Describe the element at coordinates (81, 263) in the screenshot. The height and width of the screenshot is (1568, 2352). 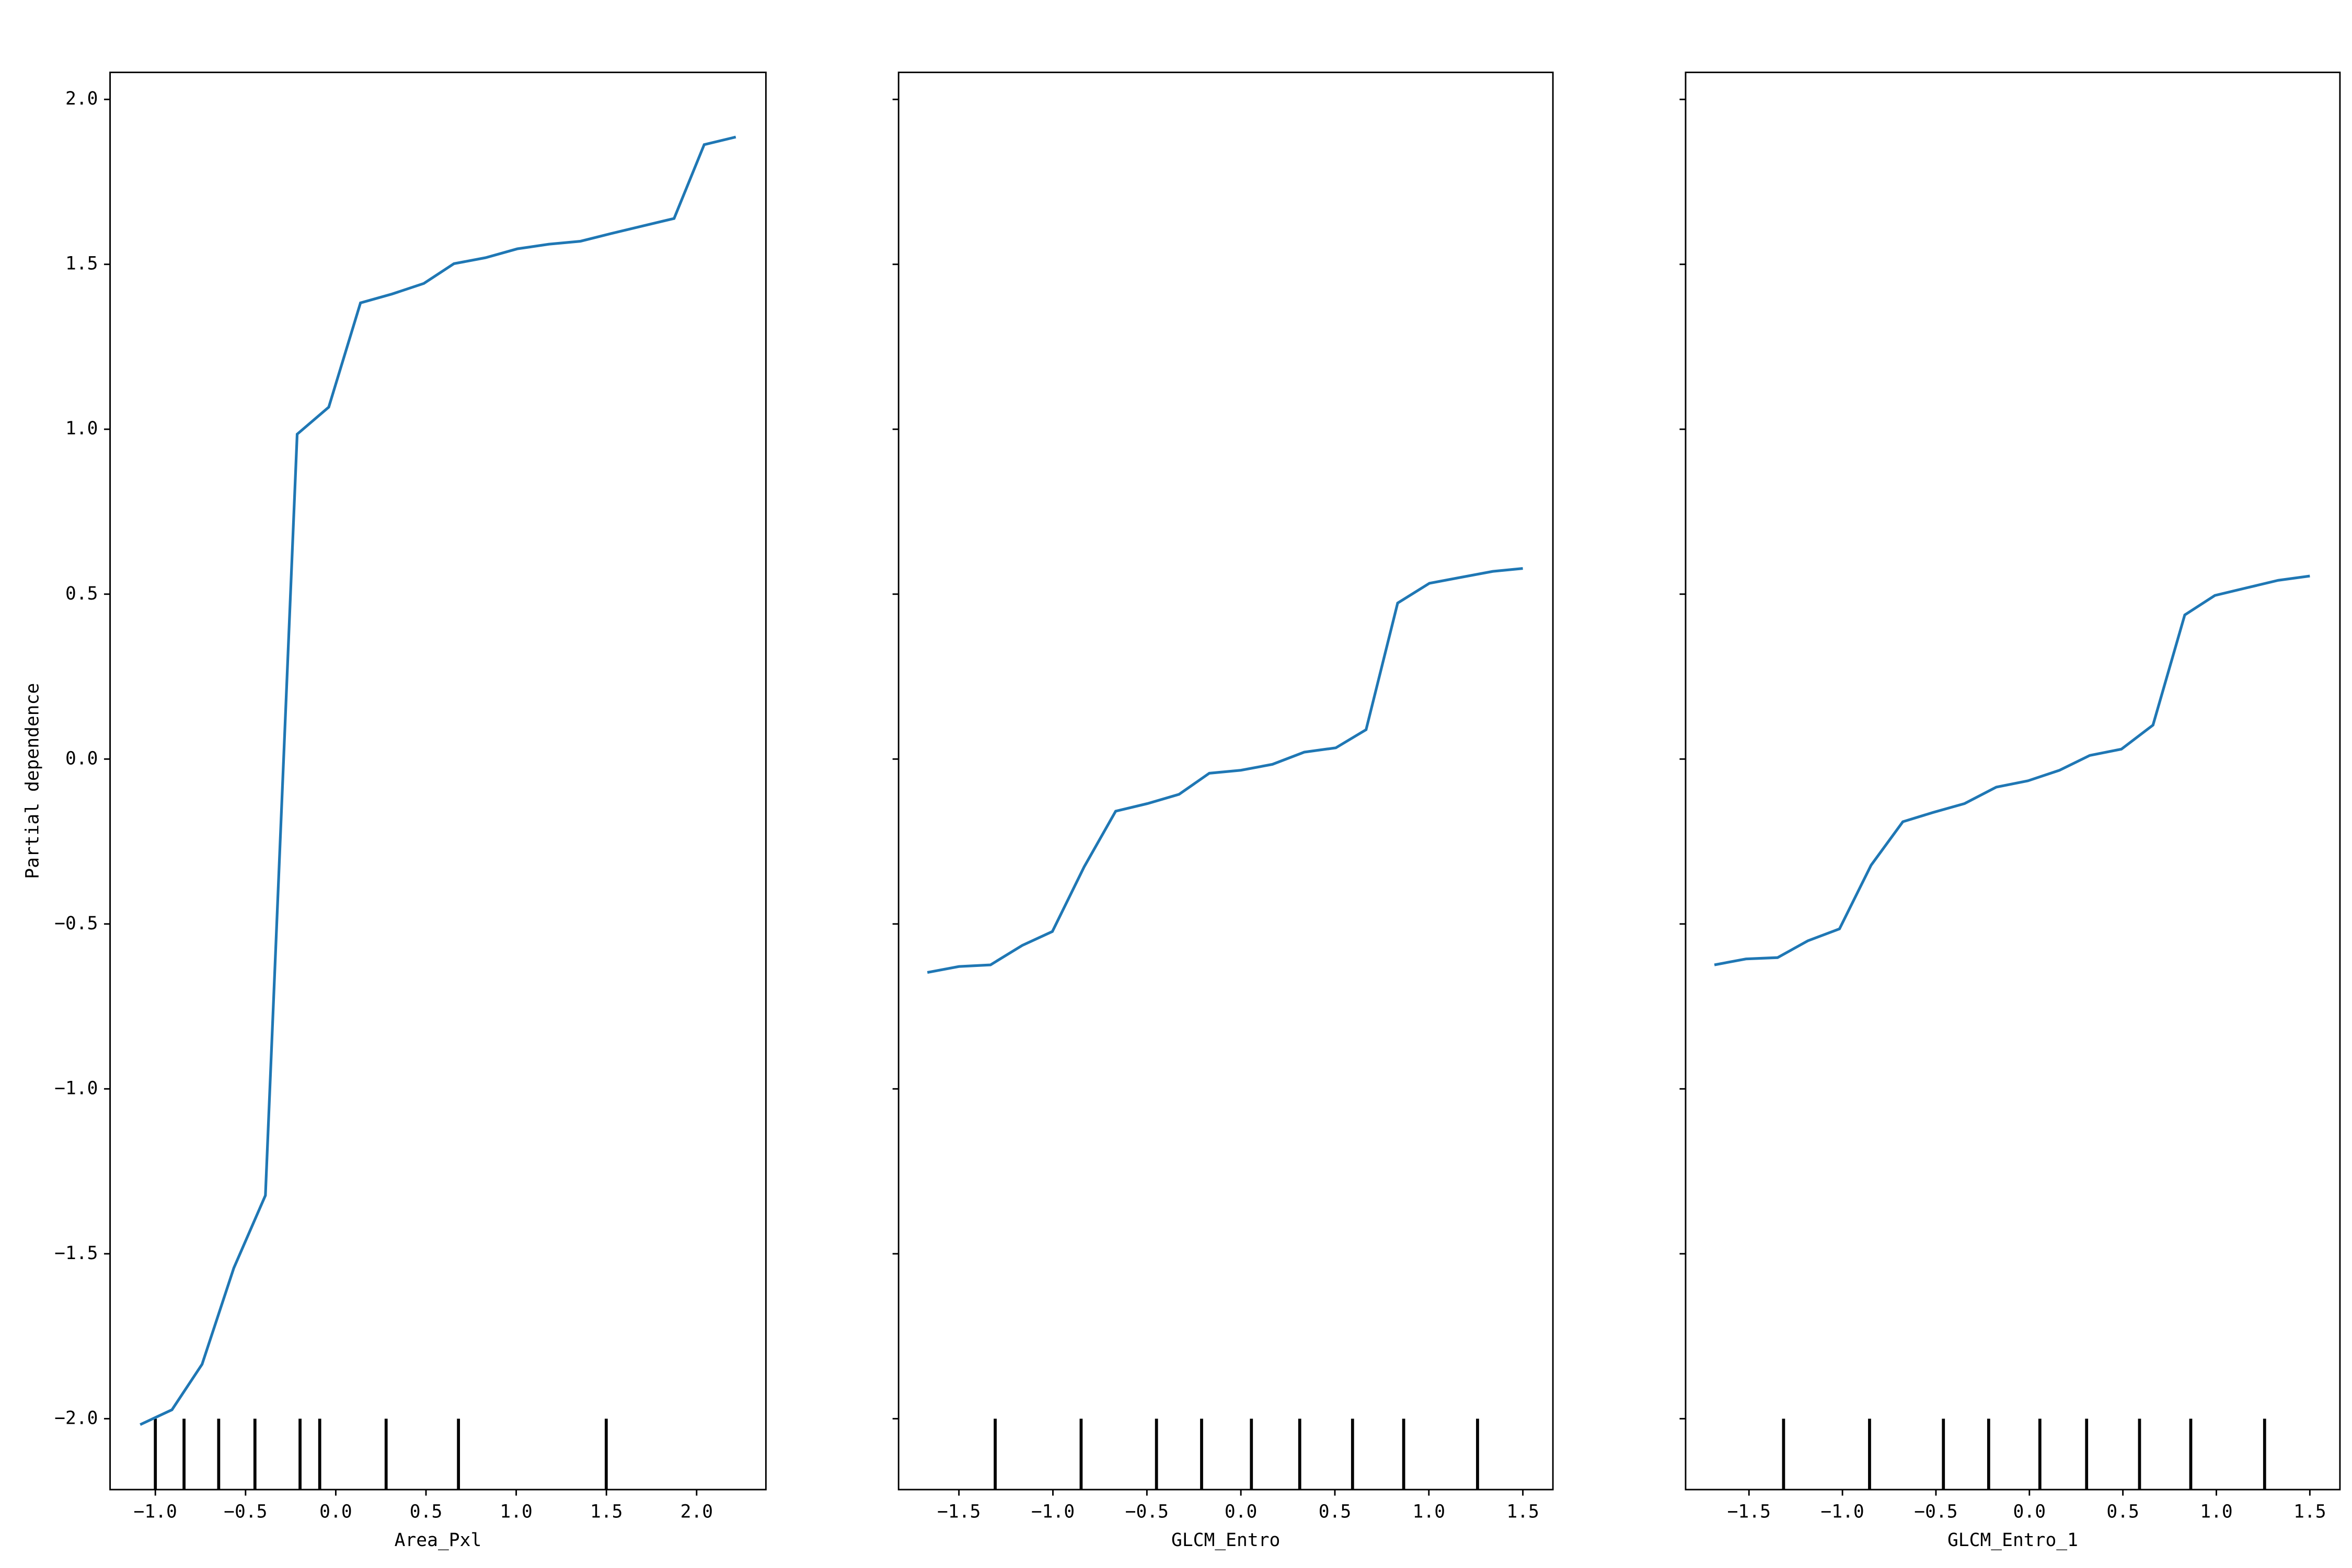
I see `y-tick-label: 1.5` at that location.